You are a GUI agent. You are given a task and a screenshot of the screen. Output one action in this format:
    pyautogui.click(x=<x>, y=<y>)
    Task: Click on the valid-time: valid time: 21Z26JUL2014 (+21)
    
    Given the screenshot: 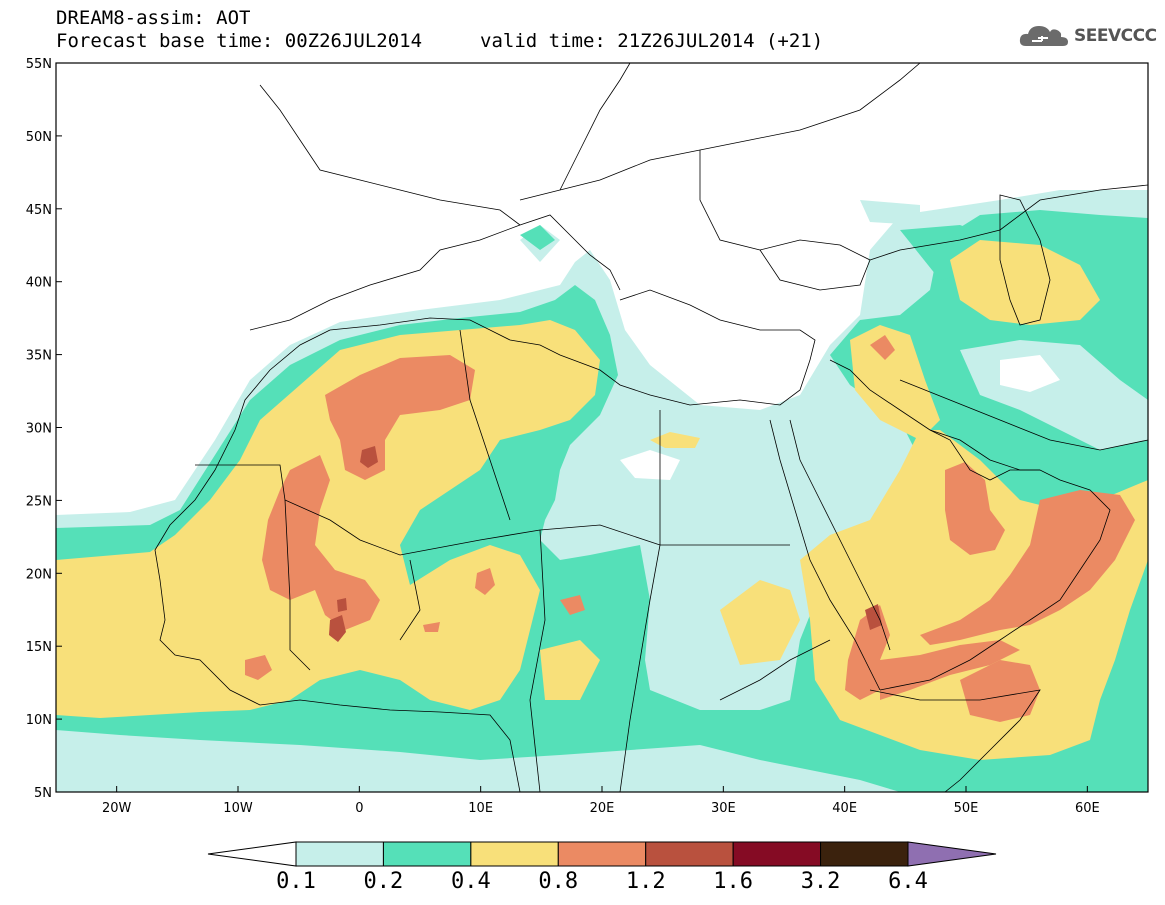 What is the action you would take?
    pyautogui.click(x=652, y=41)
    